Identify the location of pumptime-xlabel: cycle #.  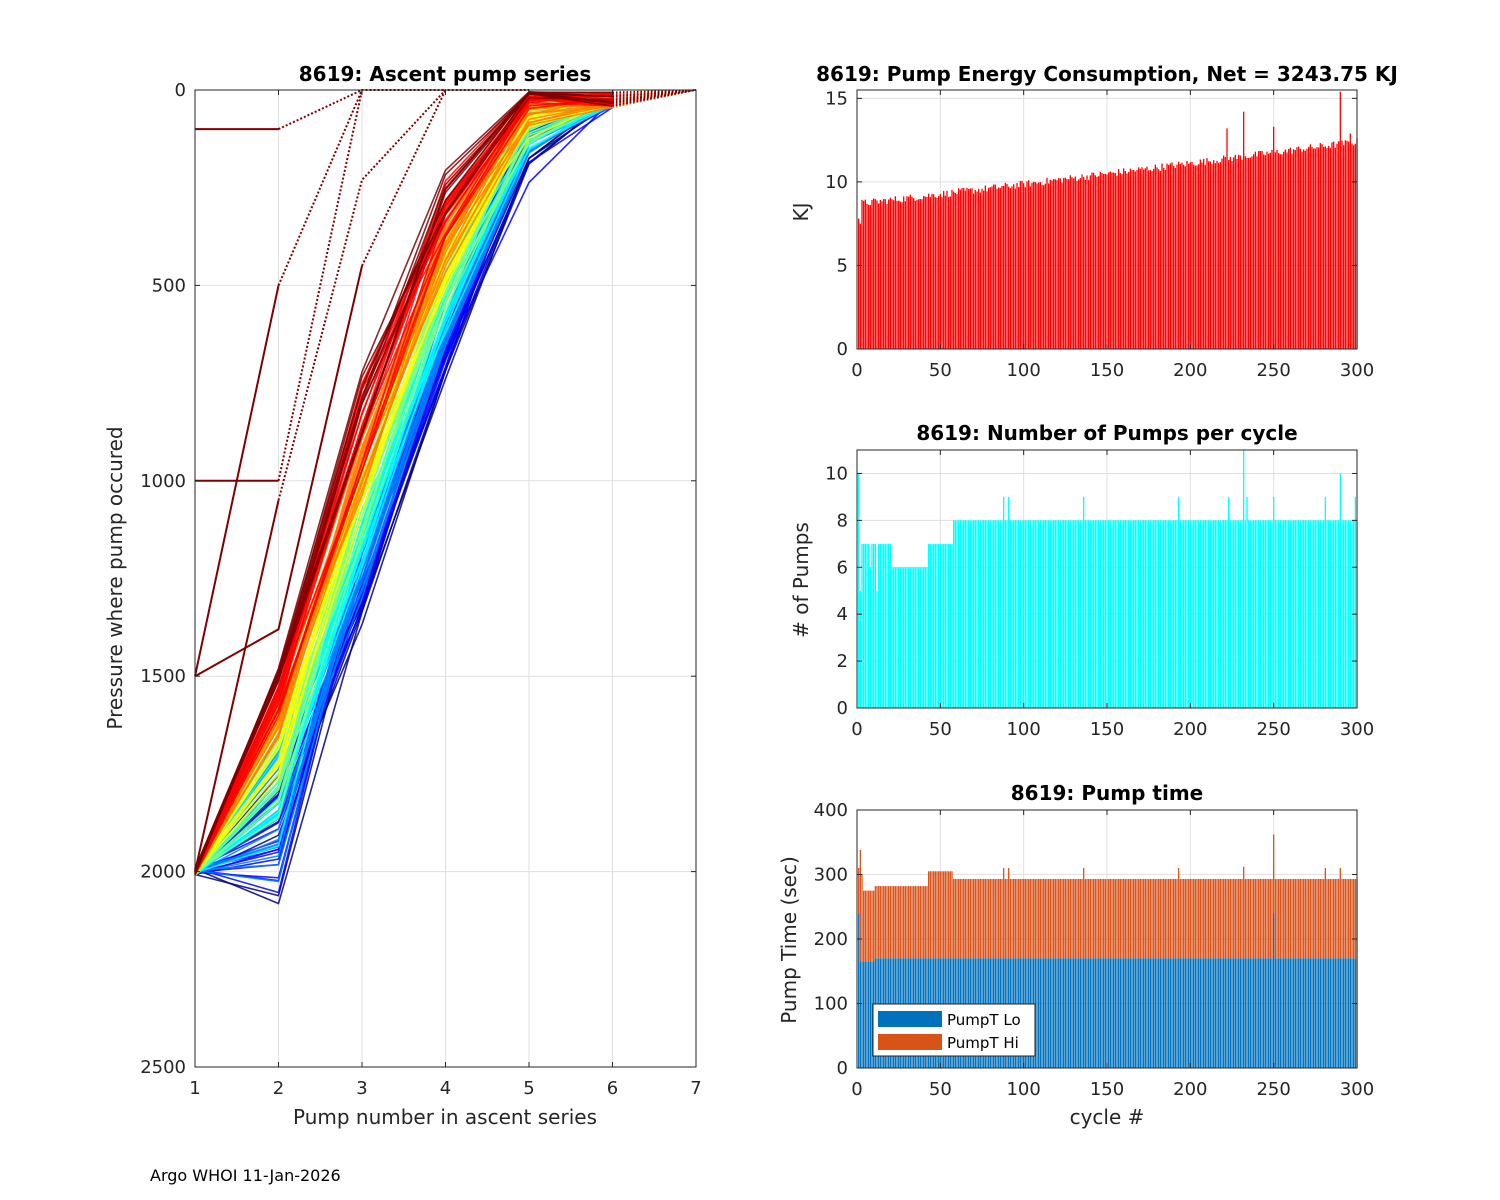
(1107, 1117).